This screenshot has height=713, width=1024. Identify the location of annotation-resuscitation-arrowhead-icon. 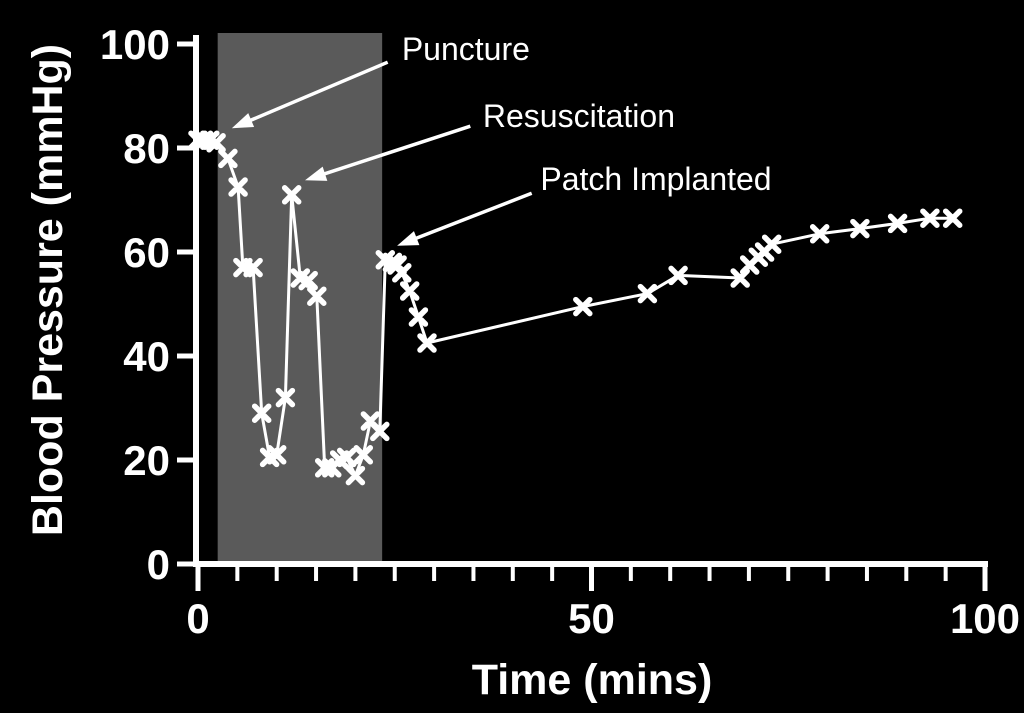
(316, 173).